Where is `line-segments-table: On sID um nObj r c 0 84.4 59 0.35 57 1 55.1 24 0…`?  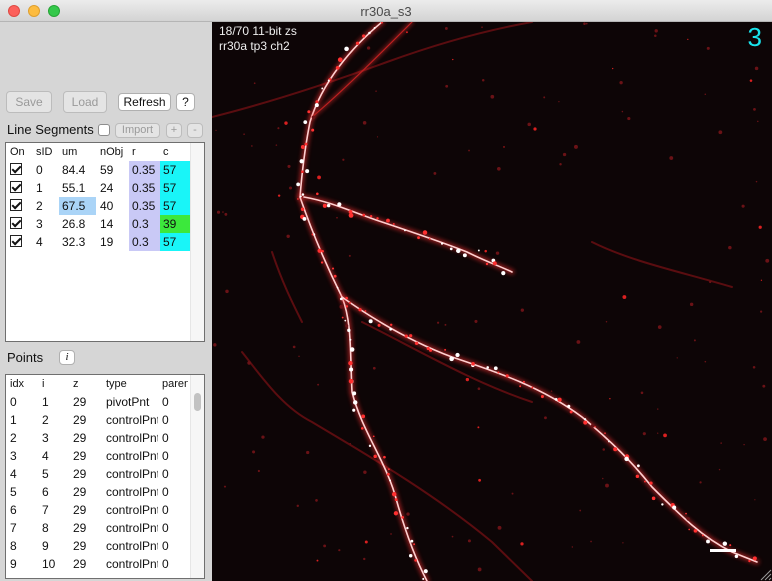 line-segments-table: On sID um nObj r c 0 84.4 59 0.35 57 1 55.1 24 0… is located at coordinates (105, 242).